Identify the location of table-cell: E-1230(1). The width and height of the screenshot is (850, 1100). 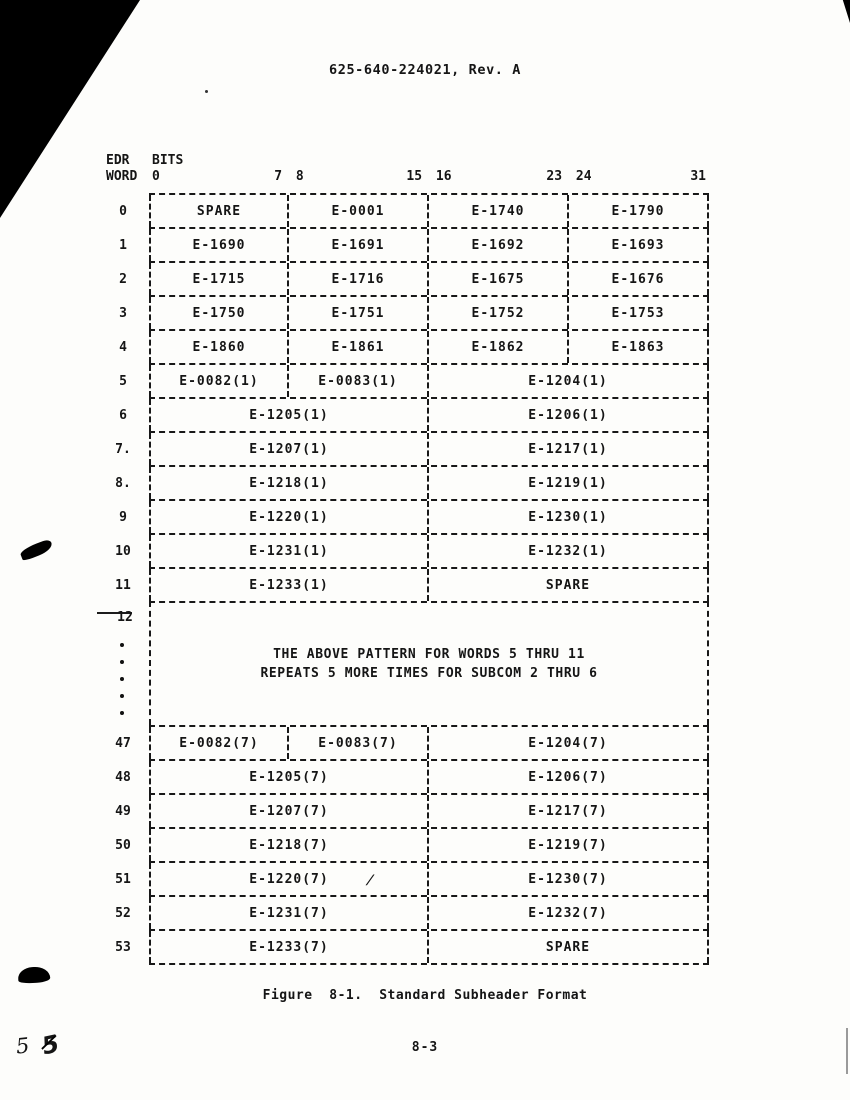
(569, 517).